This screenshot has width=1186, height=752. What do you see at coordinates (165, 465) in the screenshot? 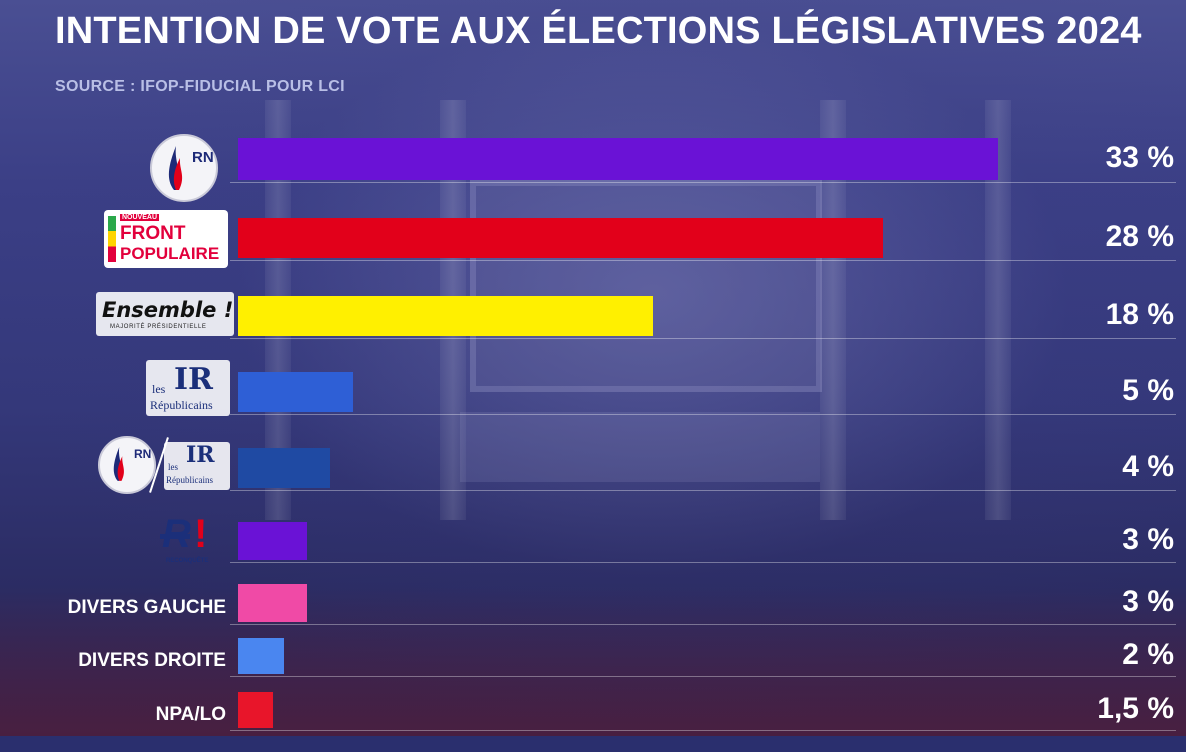
I see `rn-lr-logo: RN IR les Républicains` at bounding box center [165, 465].